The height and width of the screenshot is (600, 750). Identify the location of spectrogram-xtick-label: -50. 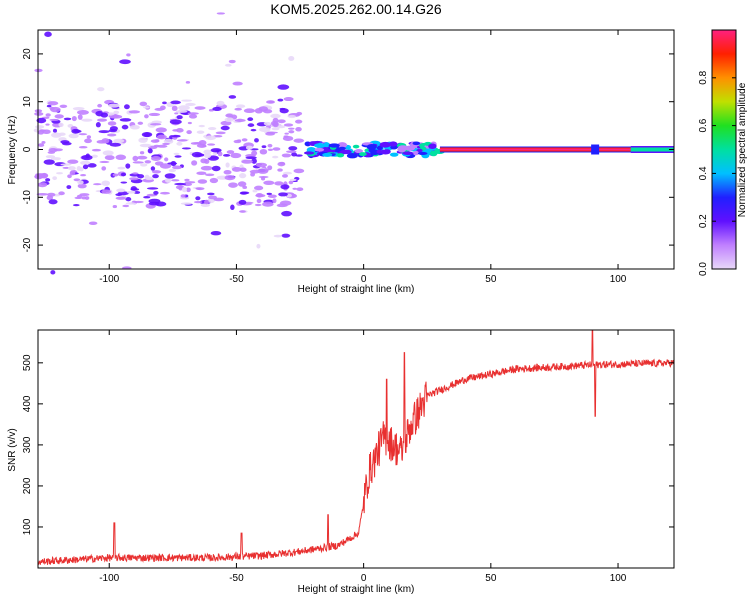
(236, 279).